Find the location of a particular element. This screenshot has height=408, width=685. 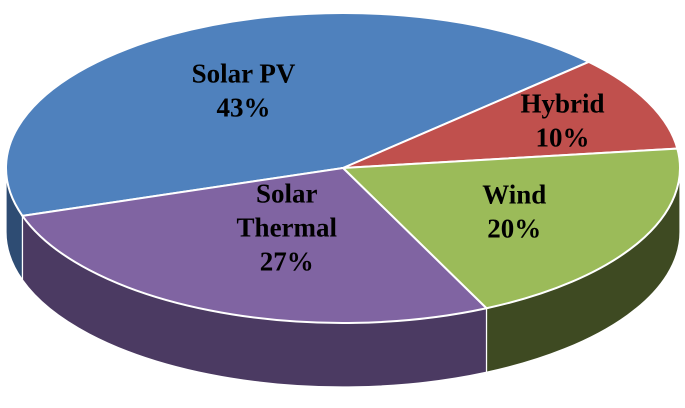

slice-name-line: Thermal is located at coordinates (287, 228).